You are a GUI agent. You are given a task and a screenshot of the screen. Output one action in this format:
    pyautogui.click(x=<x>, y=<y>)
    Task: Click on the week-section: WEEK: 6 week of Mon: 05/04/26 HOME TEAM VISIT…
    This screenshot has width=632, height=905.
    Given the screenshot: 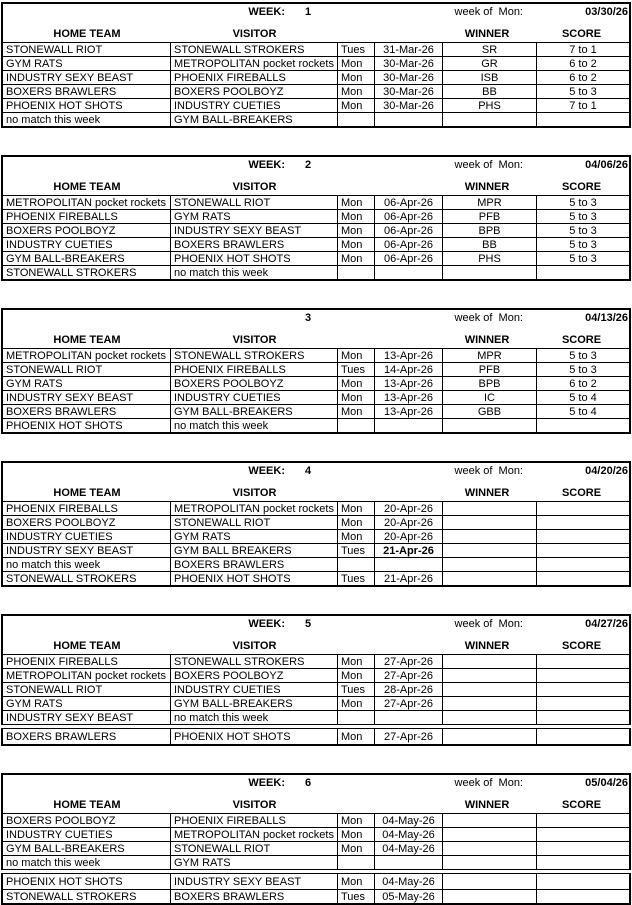 What is the action you would take?
    pyautogui.click(x=316, y=821)
    